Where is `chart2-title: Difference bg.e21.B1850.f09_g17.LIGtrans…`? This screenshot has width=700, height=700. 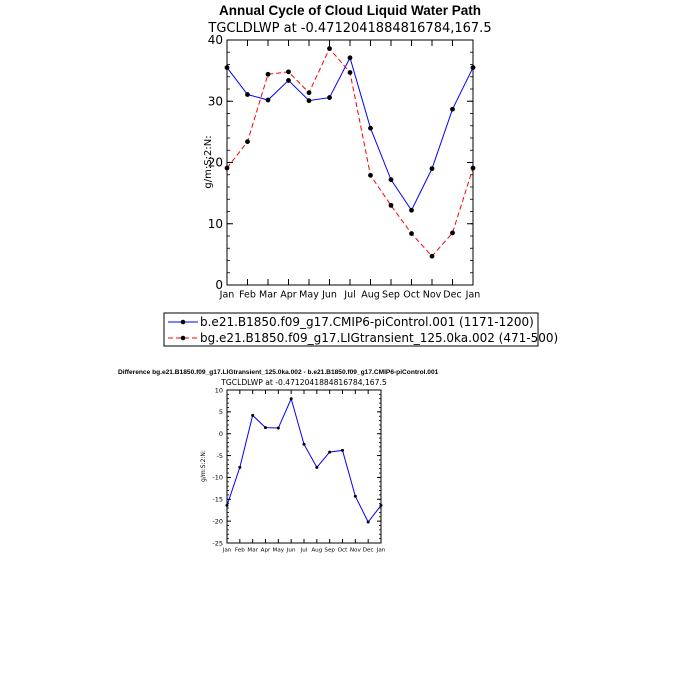
chart2-title: Difference bg.e21.B1850.f09_g17.LIGtrans… is located at coordinates (278, 372).